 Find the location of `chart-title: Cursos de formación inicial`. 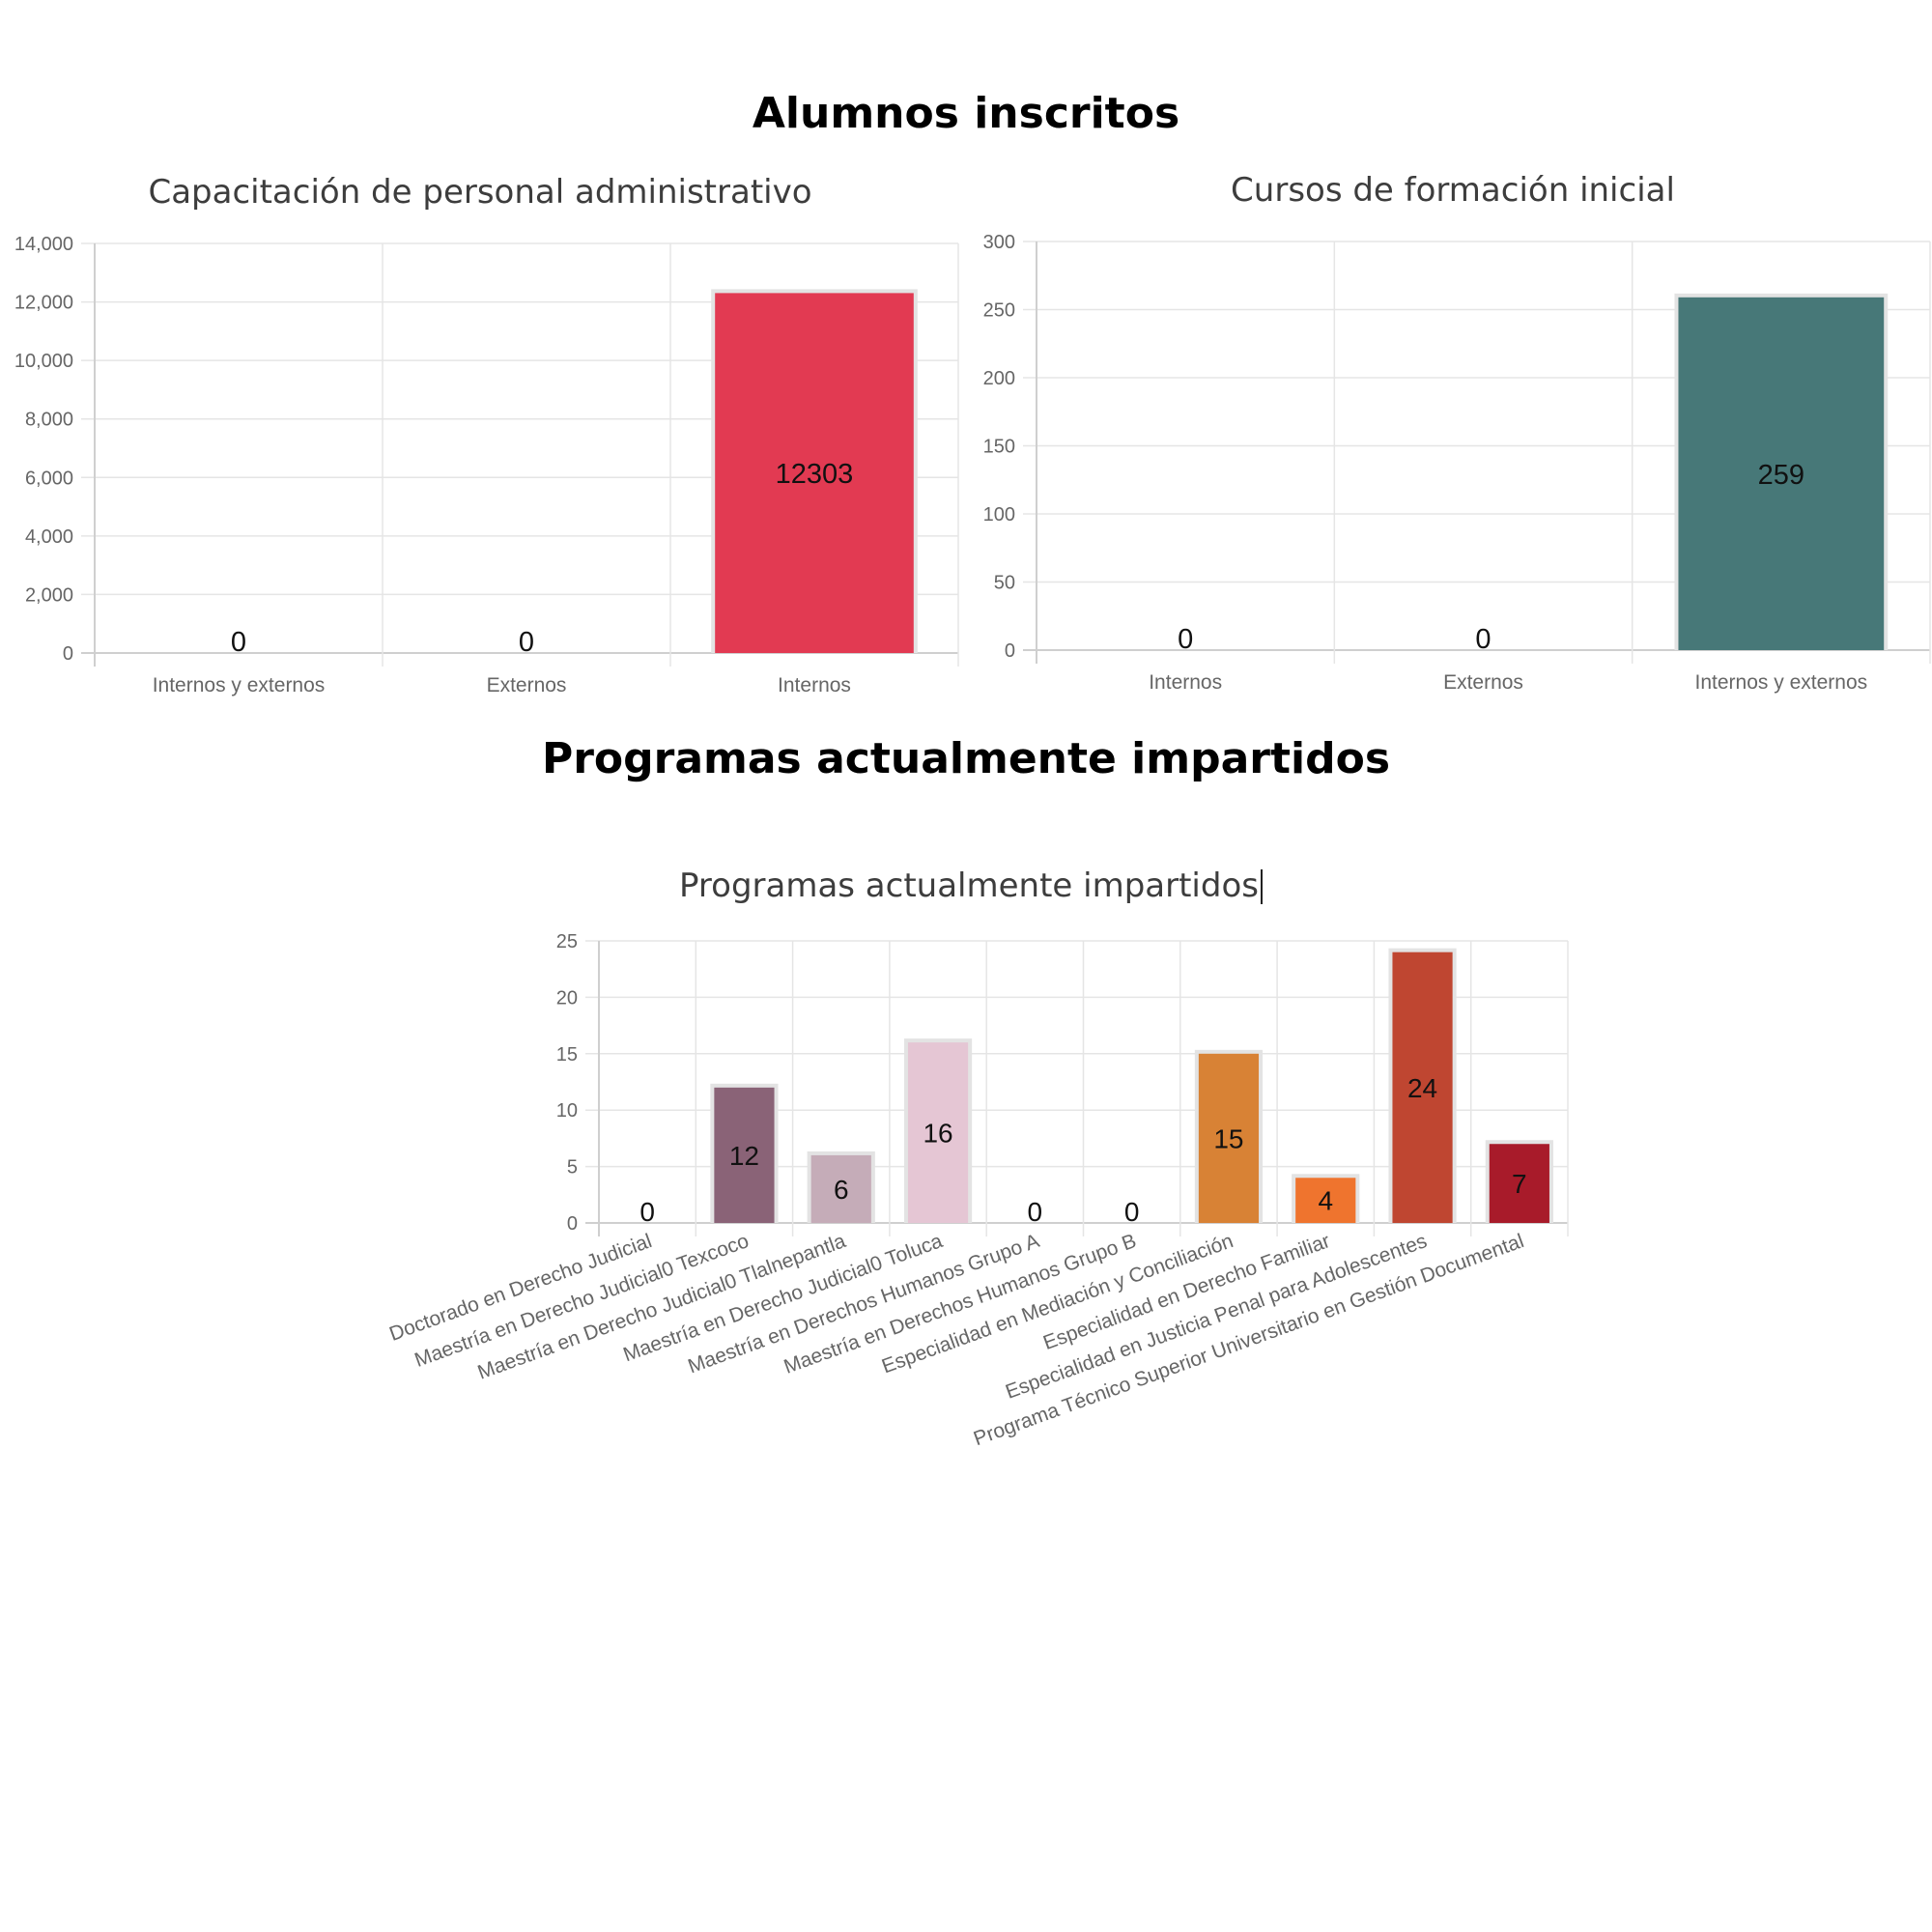

chart-title: Cursos de formación inicial is located at coordinates (1453, 190).